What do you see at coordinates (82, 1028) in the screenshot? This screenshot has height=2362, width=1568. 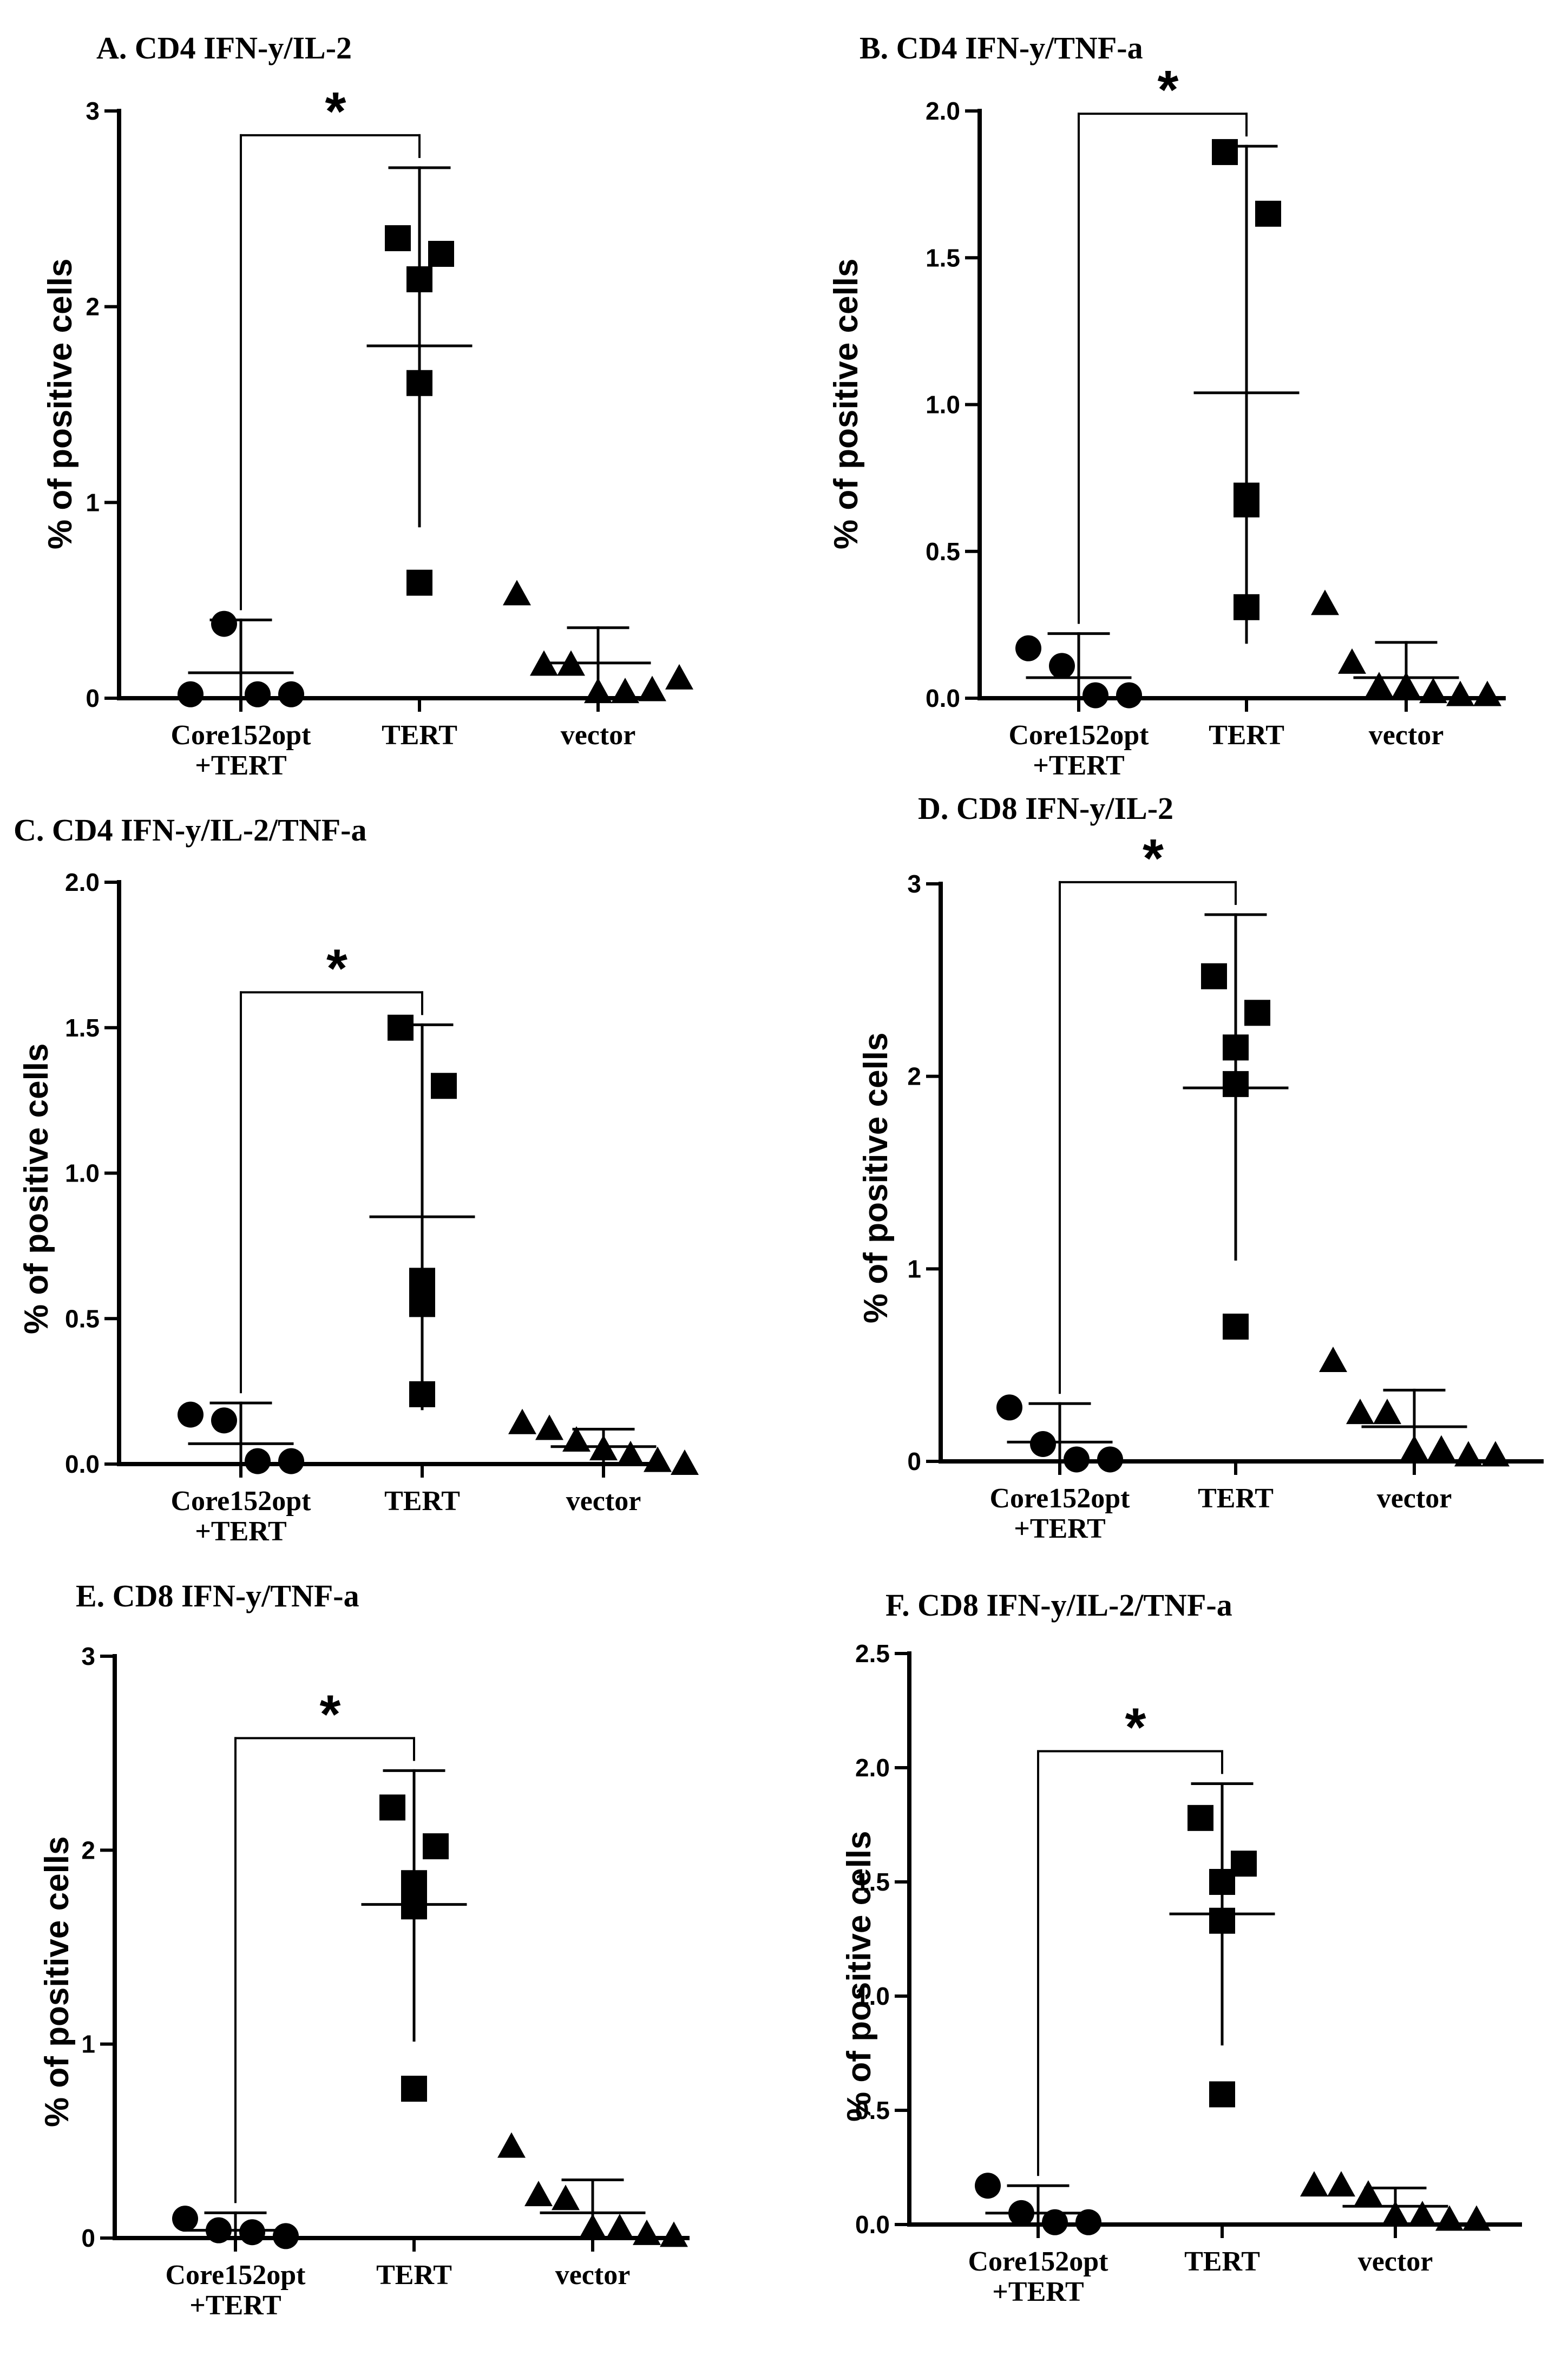 I see `y-tick-label: 1.5` at bounding box center [82, 1028].